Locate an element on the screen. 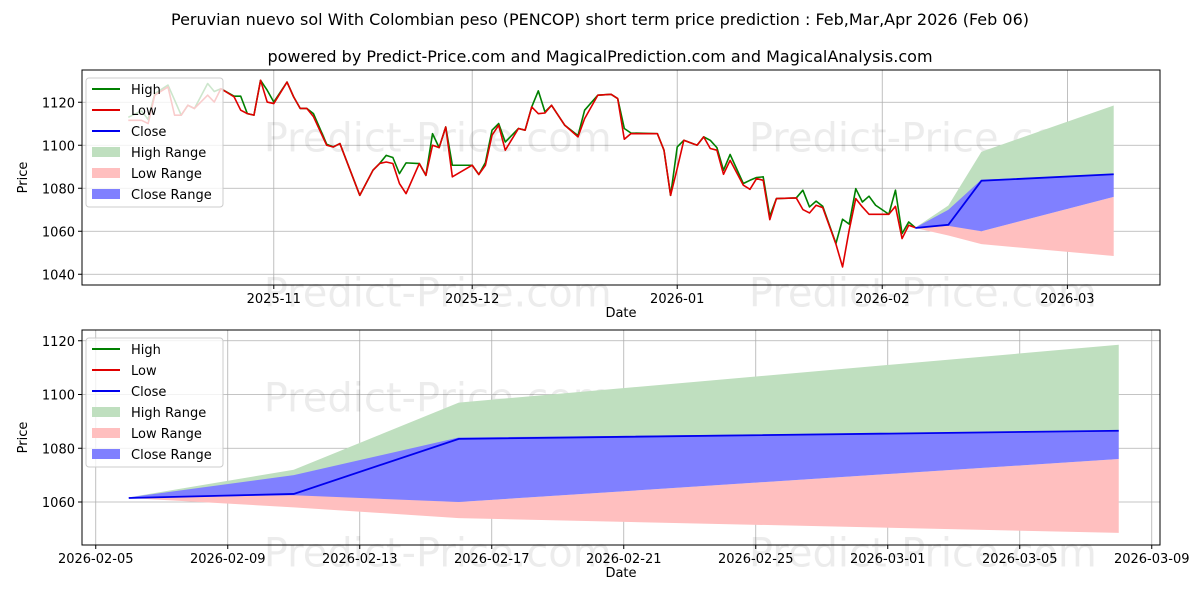 The image size is (1200, 600). x-tick-label: 2025-11 is located at coordinates (274, 299).